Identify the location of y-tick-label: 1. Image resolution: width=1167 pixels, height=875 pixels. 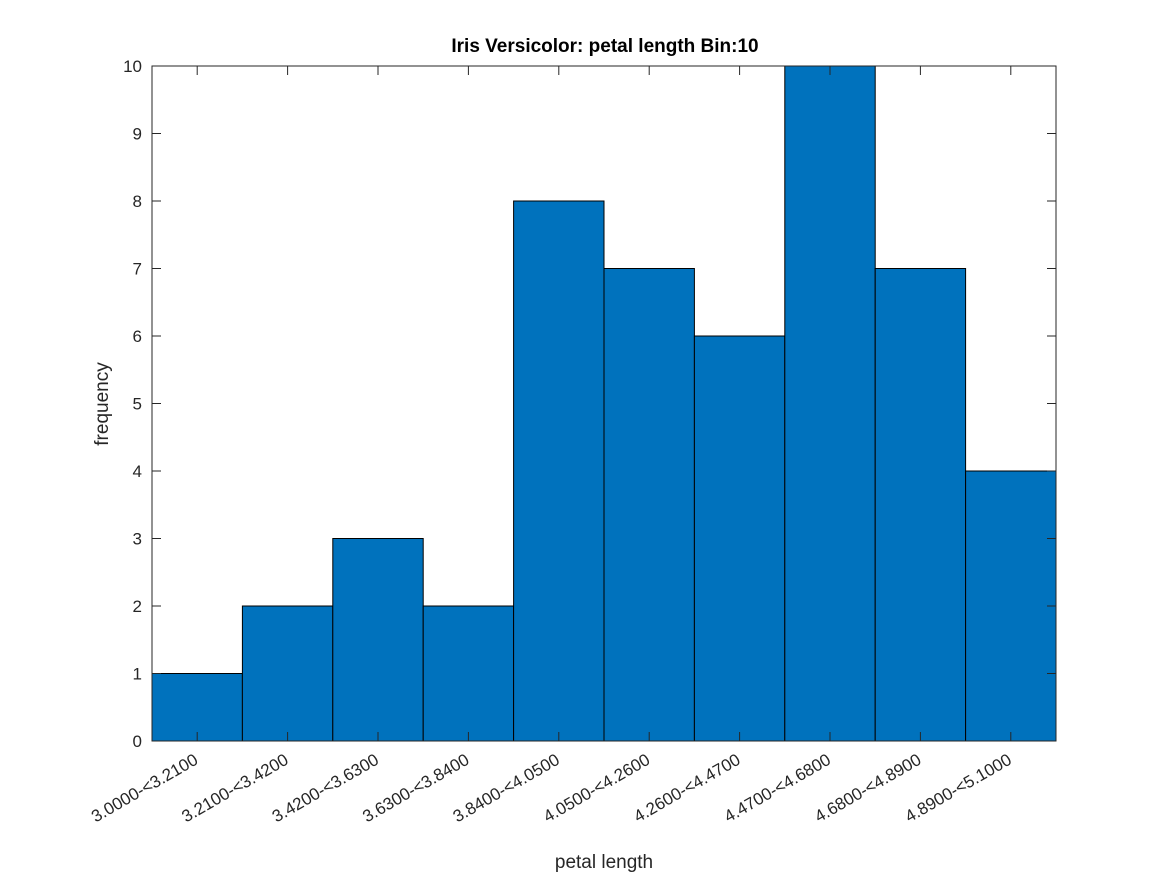
(137, 674).